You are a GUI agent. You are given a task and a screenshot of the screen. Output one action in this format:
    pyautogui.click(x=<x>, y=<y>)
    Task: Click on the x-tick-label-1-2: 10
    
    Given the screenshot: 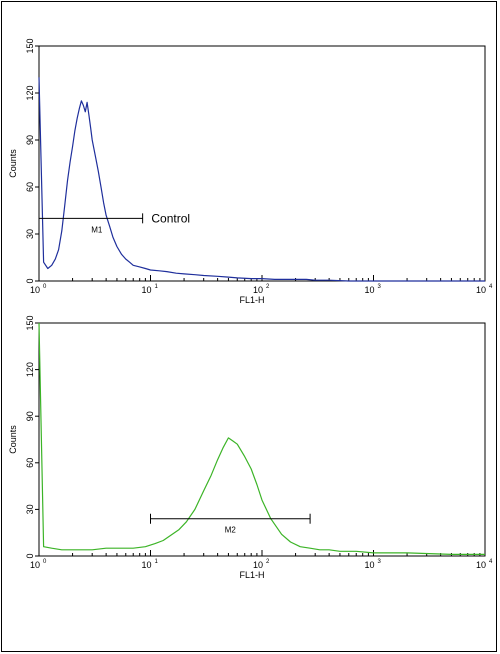 What is the action you would take?
    pyautogui.click(x=258, y=290)
    